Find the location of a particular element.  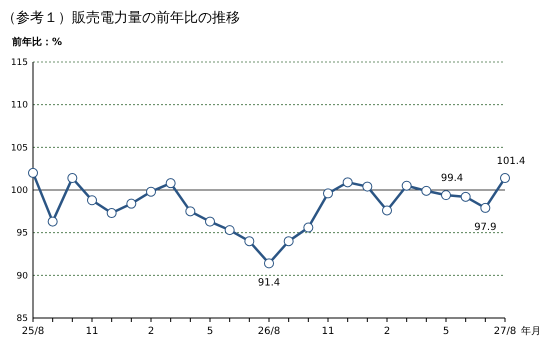

x-tick-label: 26/8 is located at coordinates (269, 331).